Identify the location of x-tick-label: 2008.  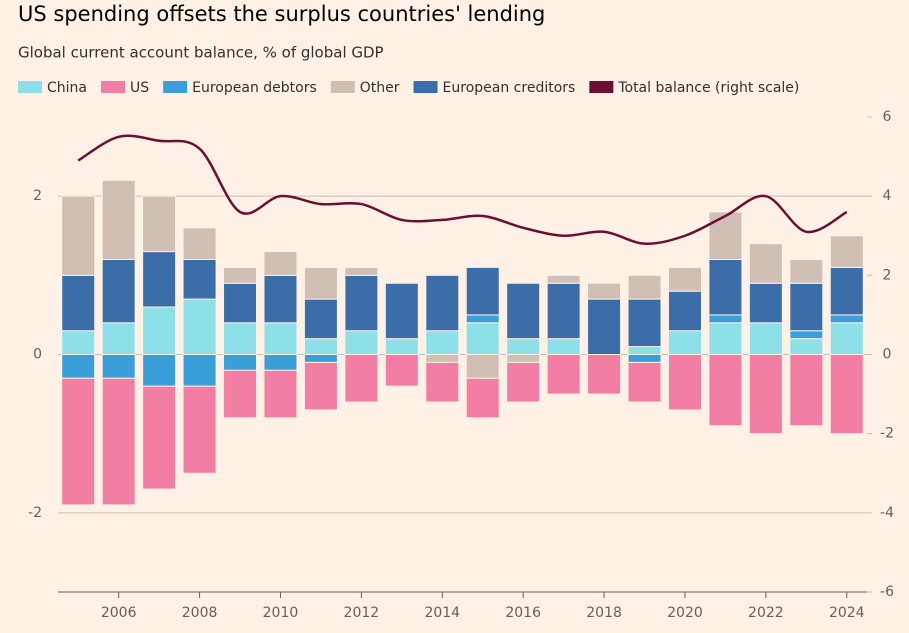
(200, 613).